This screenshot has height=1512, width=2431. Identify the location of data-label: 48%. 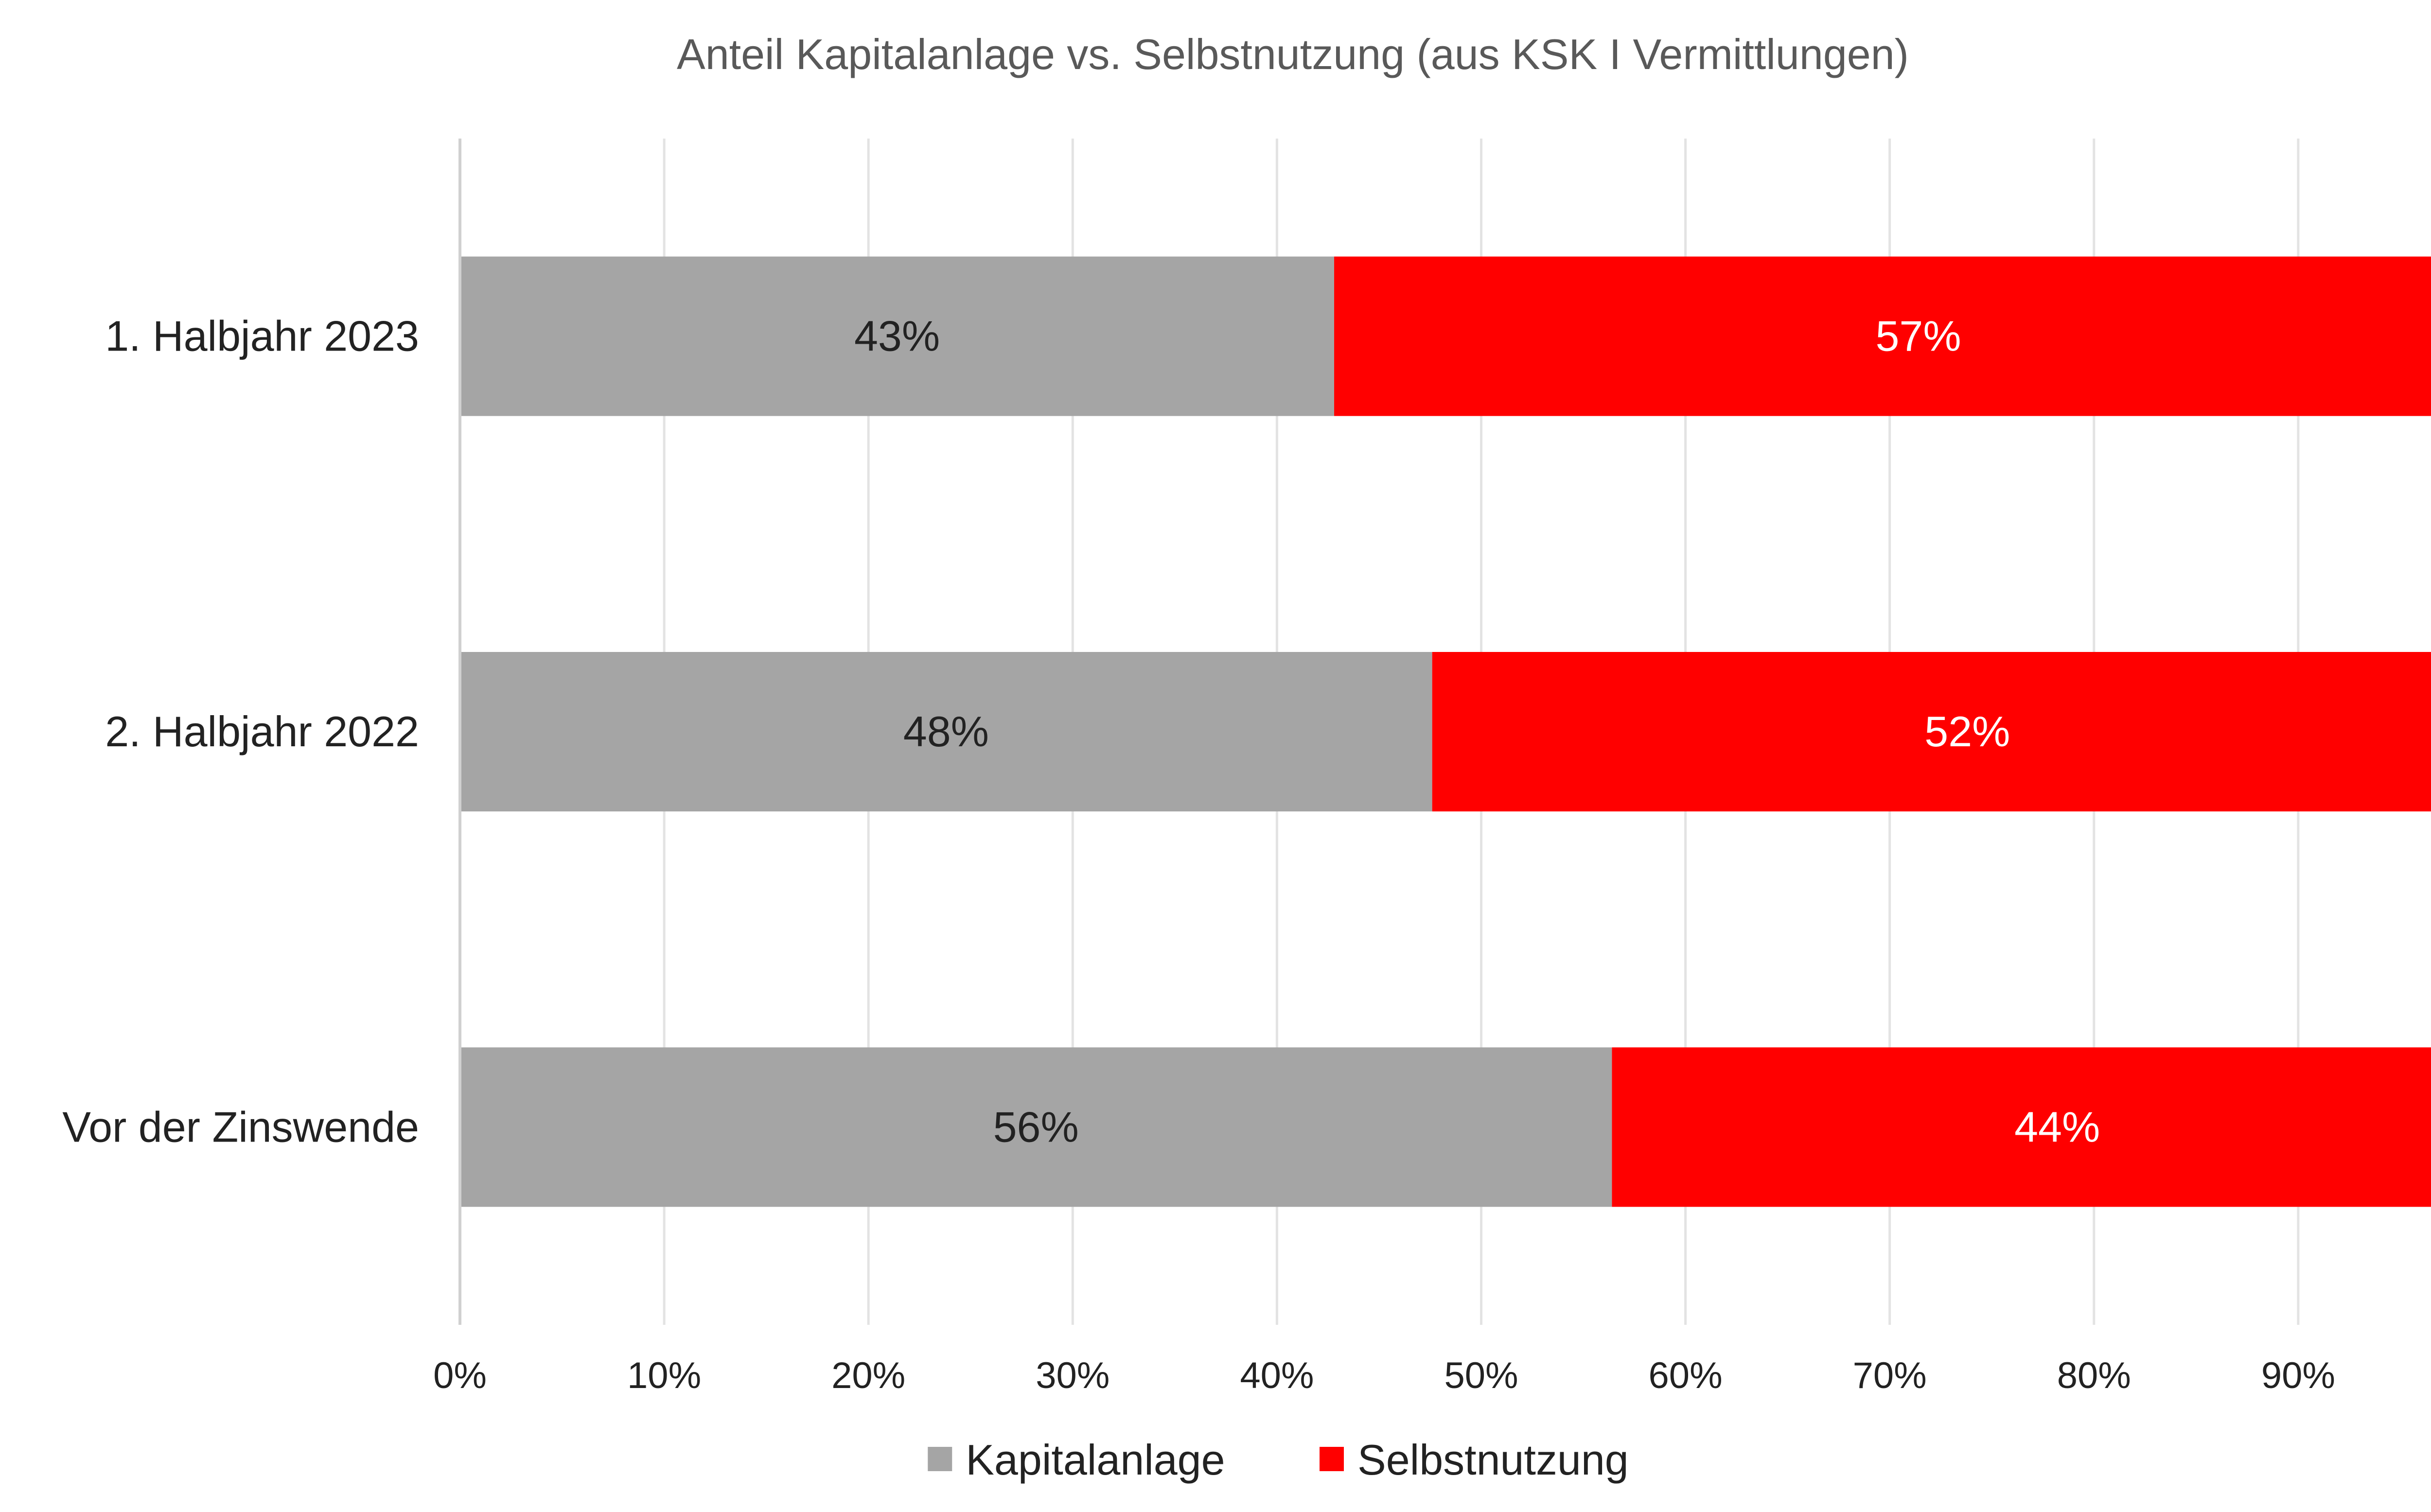
(946, 731).